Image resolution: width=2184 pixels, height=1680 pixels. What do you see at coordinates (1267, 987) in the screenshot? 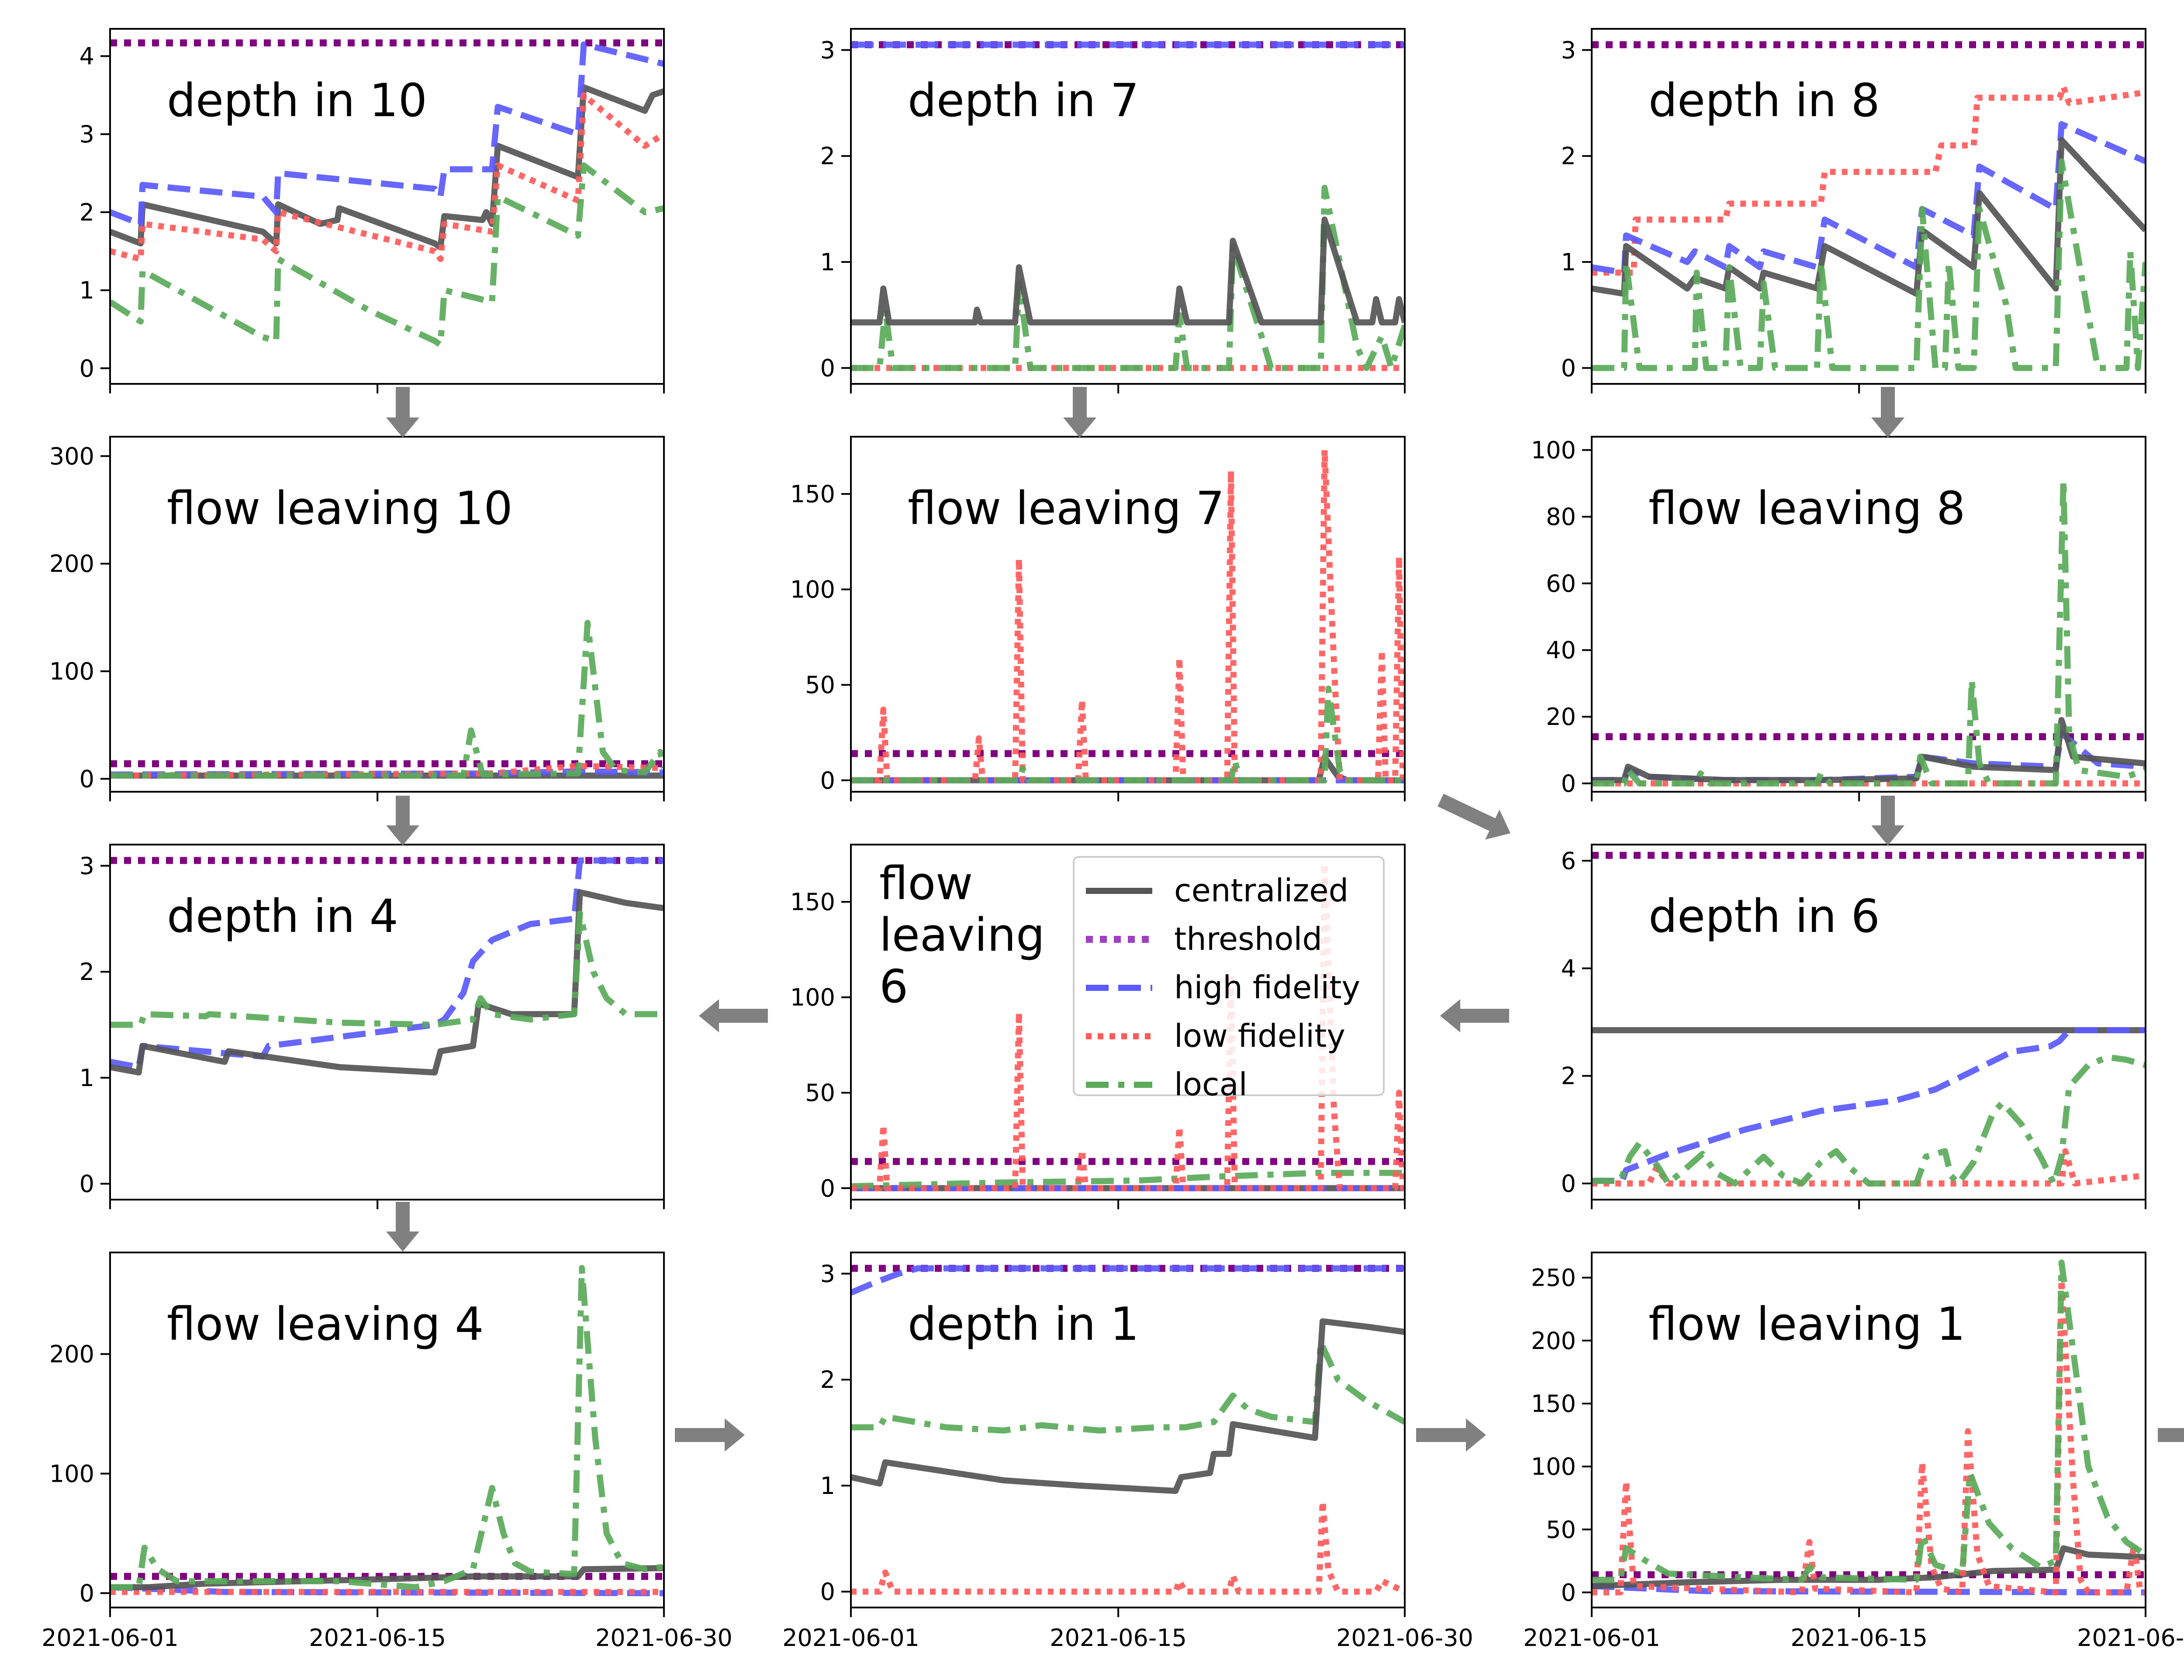
I see `legend-label: high fidelity` at bounding box center [1267, 987].